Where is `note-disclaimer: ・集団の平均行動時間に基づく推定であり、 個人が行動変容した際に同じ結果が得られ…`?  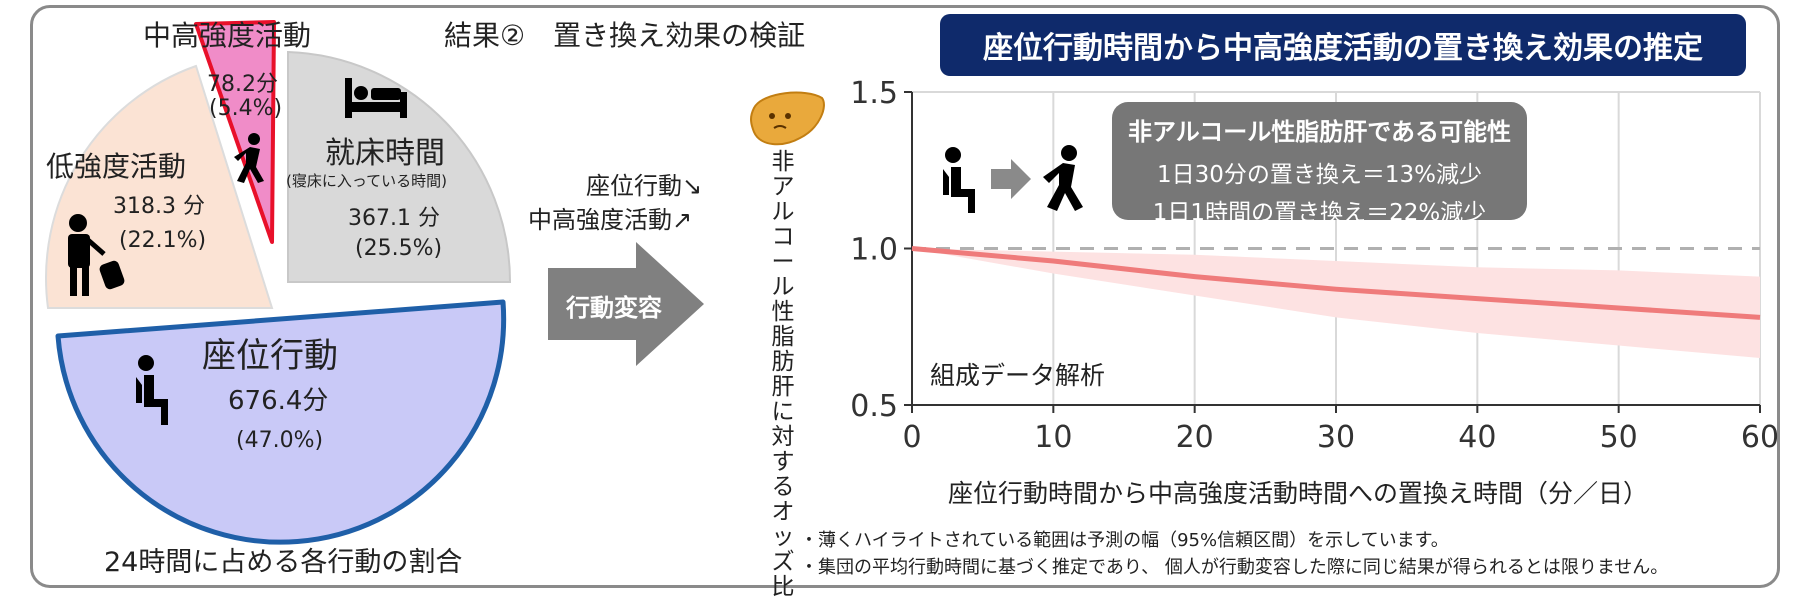 note-disclaimer: ・集団の平均行動時間に基づく推定であり、 個人が行動変容した際に同じ結果が得られ… is located at coordinates (1234, 567).